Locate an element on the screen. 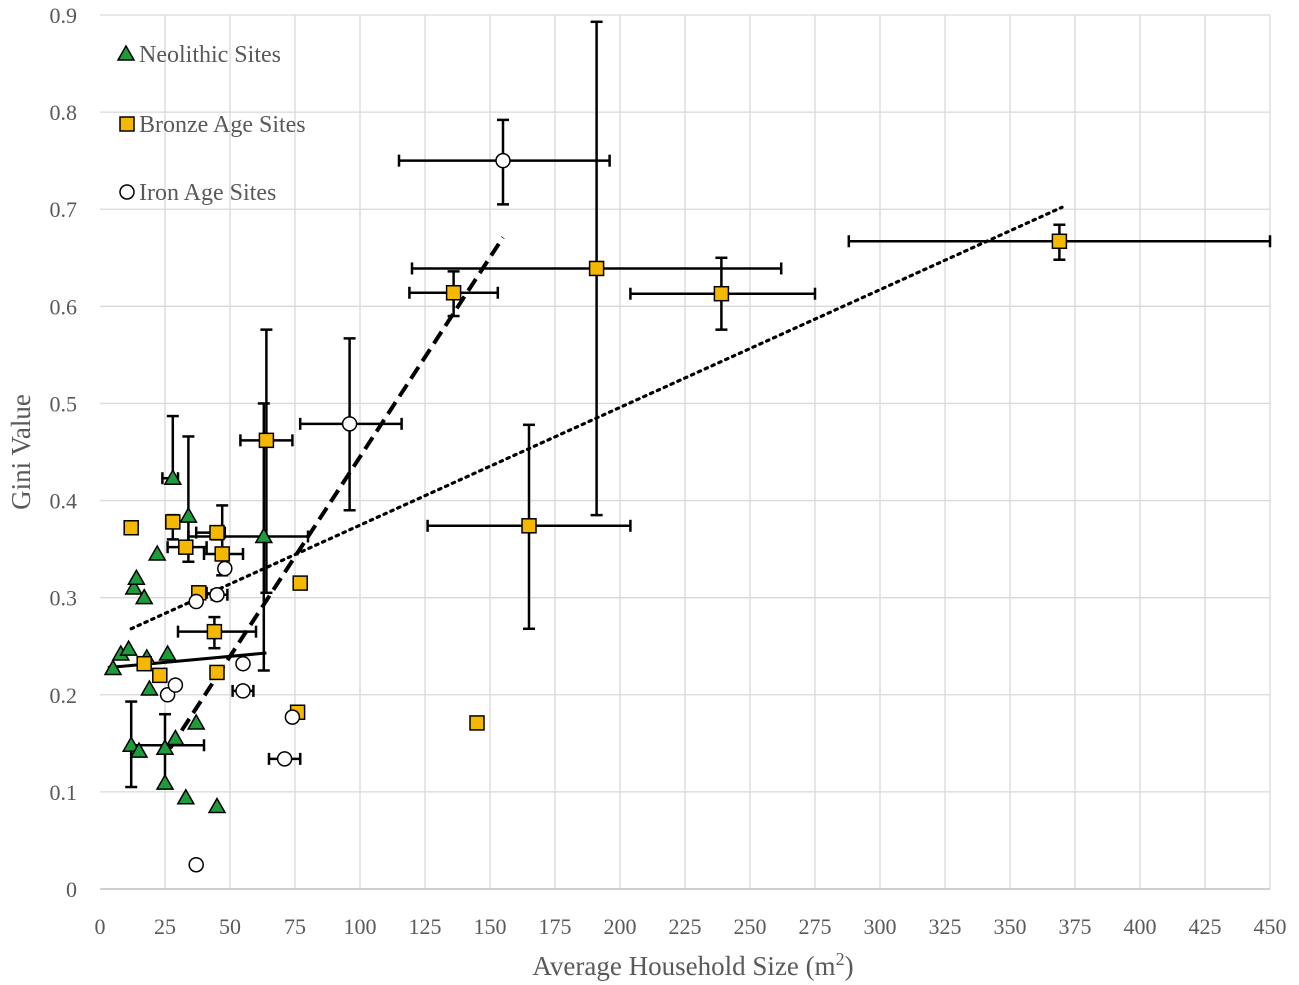 This screenshot has width=1299, height=985. legend-marker-square is located at coordinates (127, 124).